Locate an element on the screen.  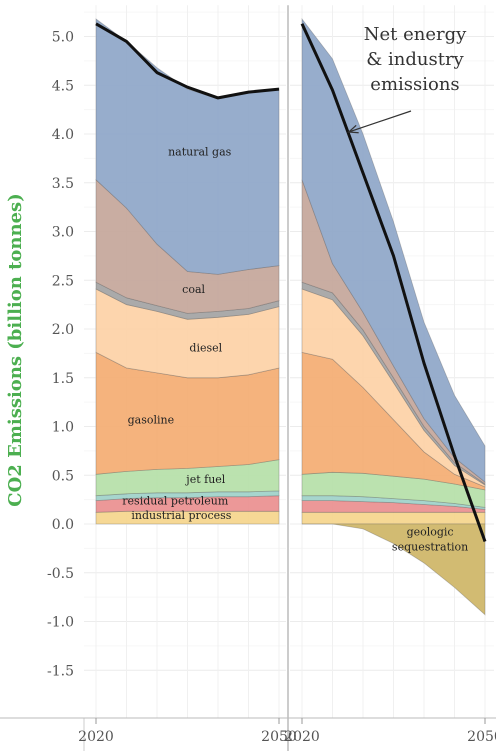
y-tick-label: 4.5 is located at coordinates (63, 86).